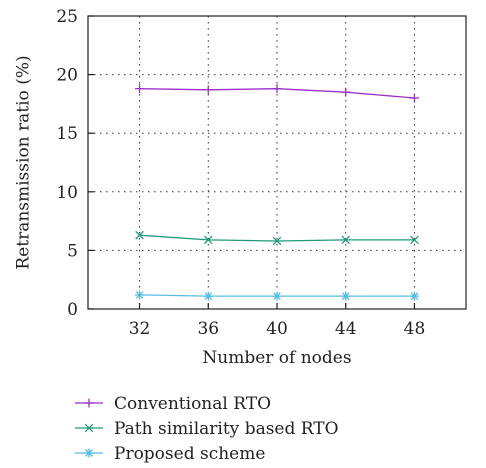 Image resolution: width=486 pixels, height=468 pixels. What do you see at coordinates (75, 163) in the screenshot?
I see `y-axis-ticks: 0 5 10 15 20 25` at bounding box center [75, 163].